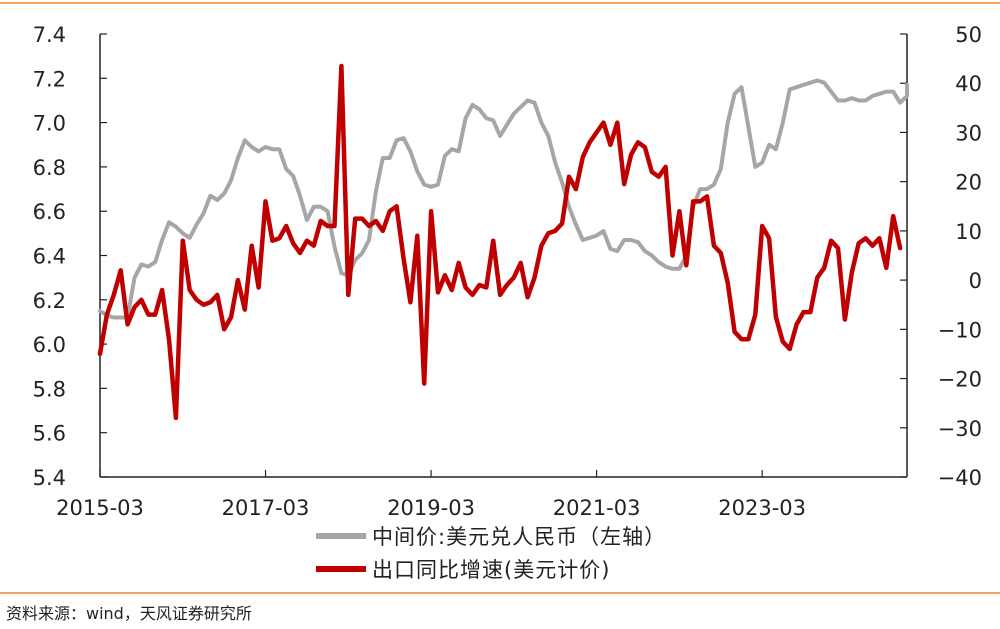 The width and height of the screenshot is (1000, 629). I want to click on left-tick-label: 6.4, so click(49, 257).